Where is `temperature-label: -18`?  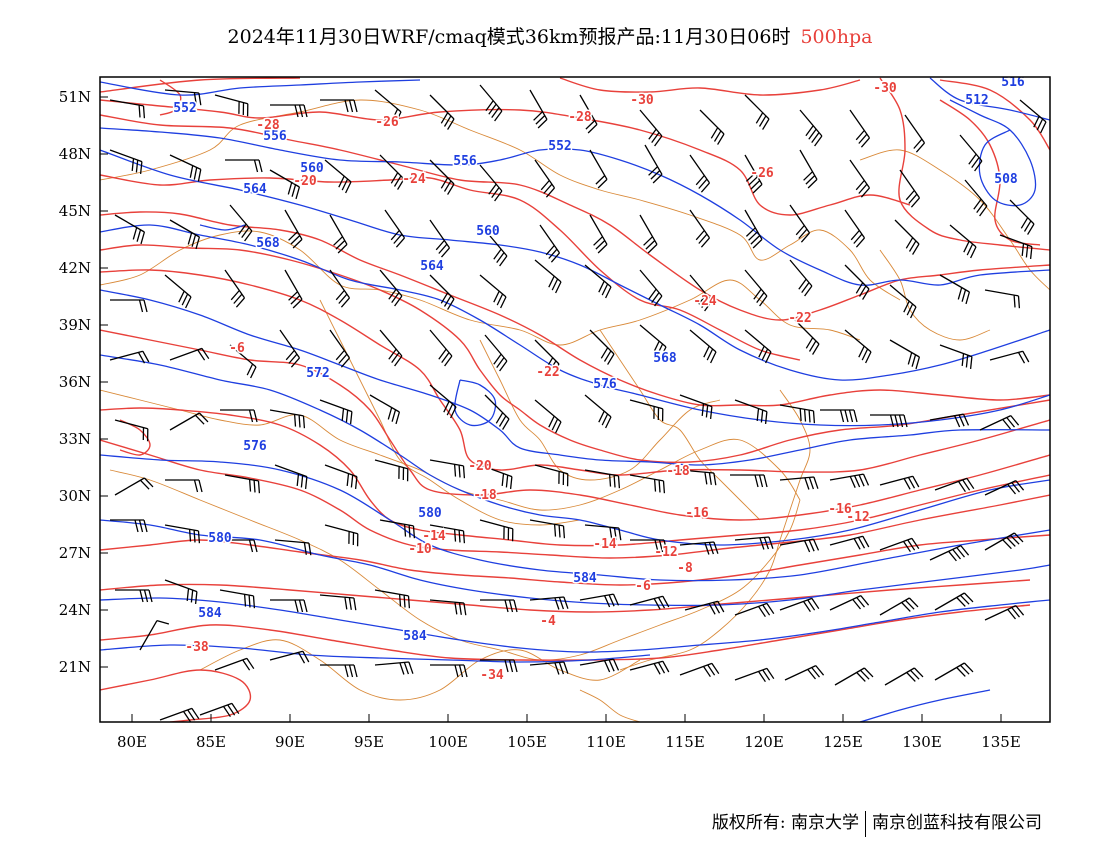 temperature-label: -18 is located at coordinates (678, 471).